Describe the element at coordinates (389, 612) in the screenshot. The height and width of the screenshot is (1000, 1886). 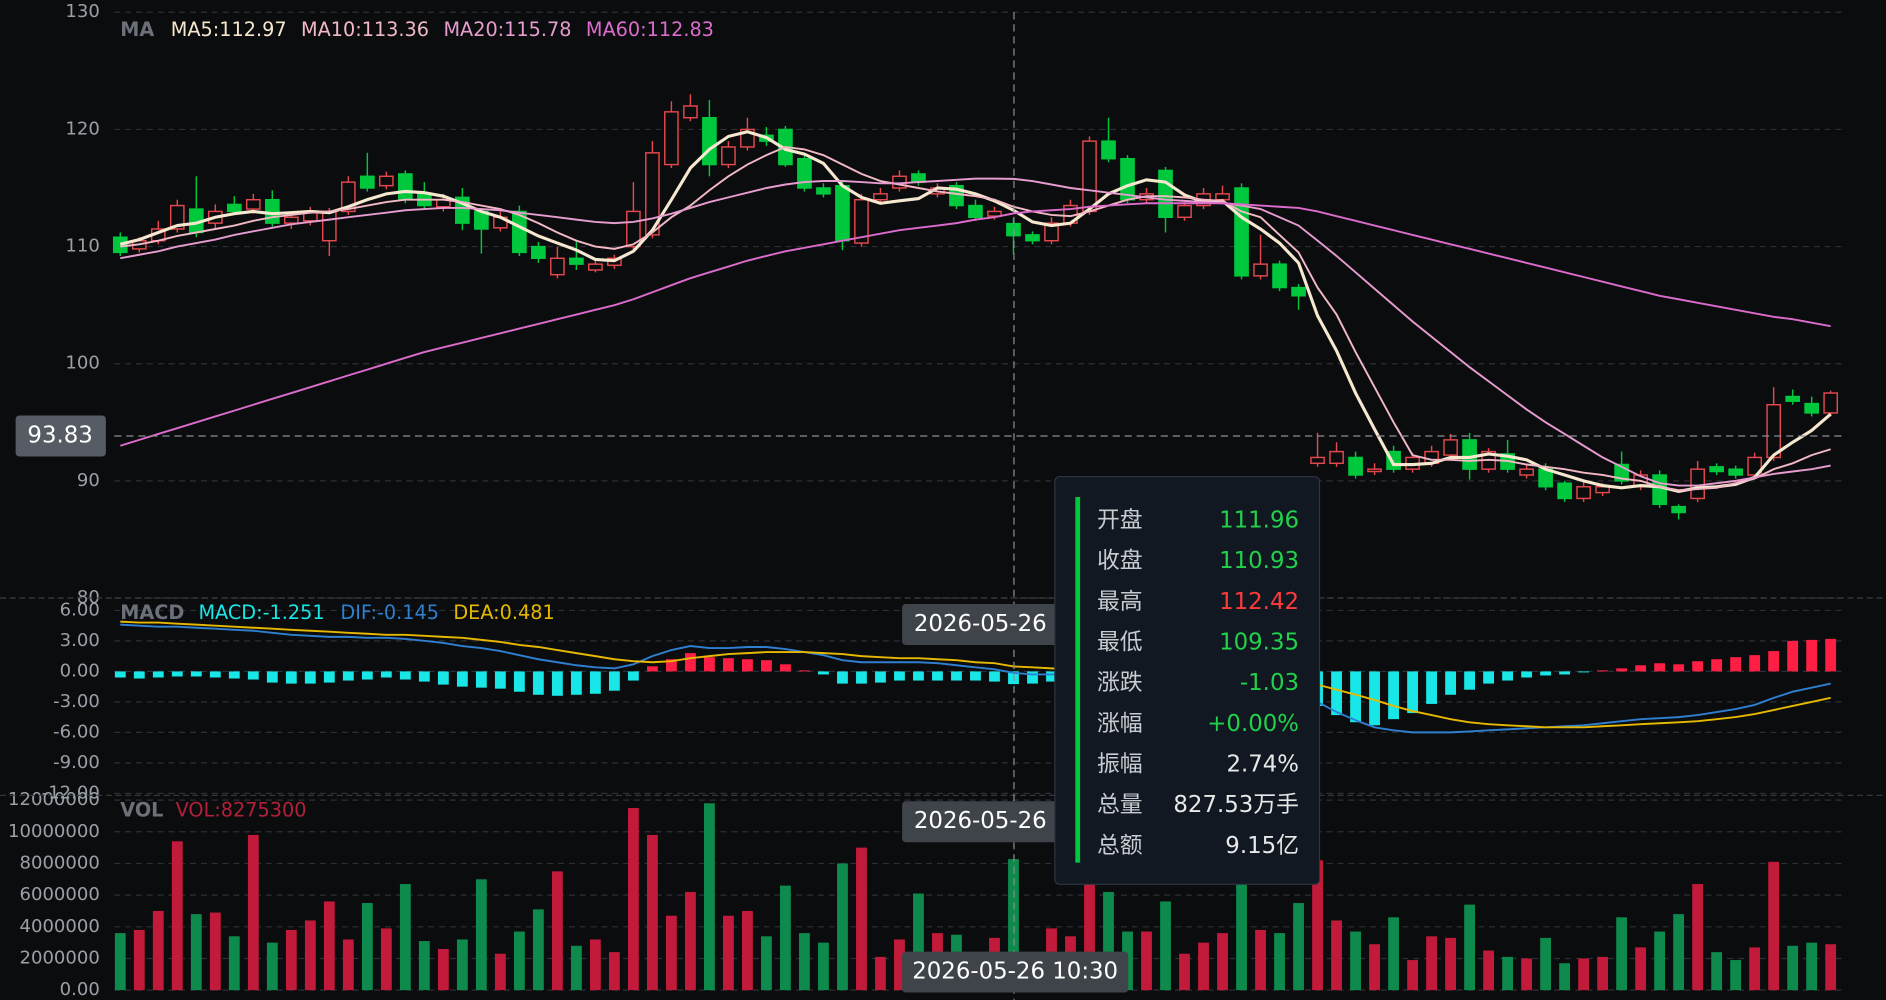
I see `legend-item: DIF:-0.145` at that location.